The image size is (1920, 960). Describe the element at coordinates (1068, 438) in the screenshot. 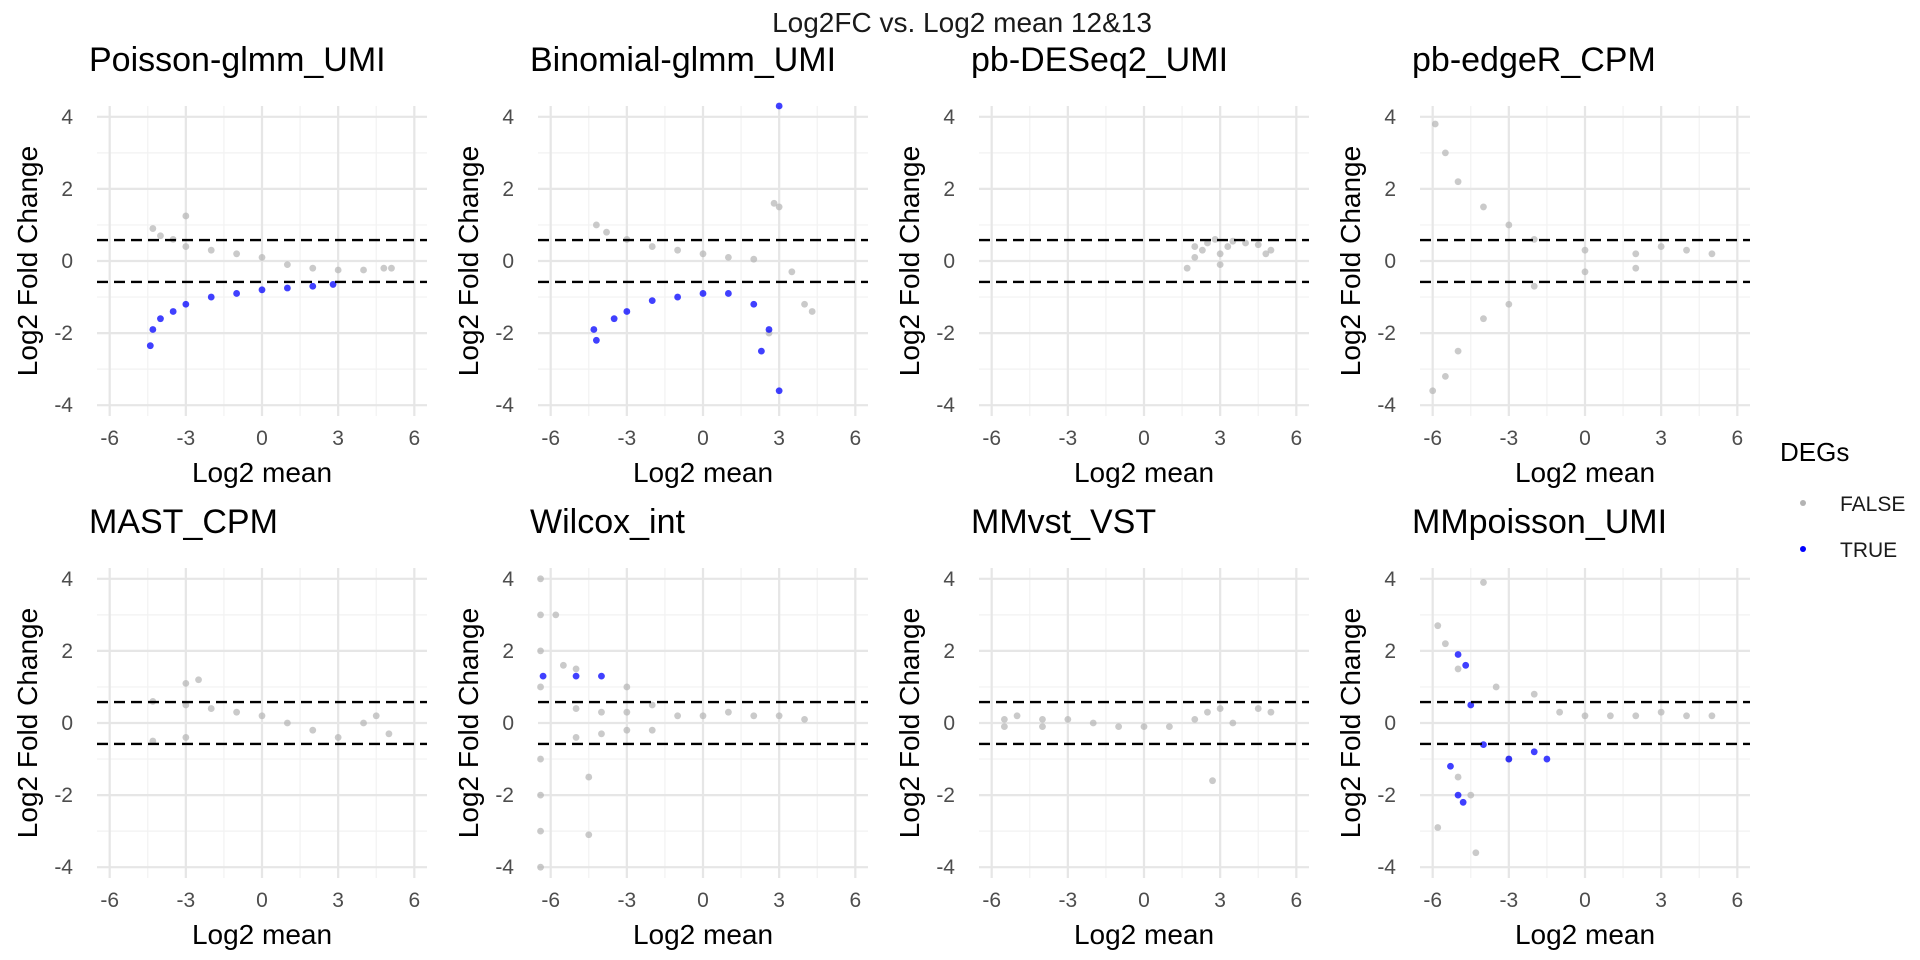

I see `x-tick-label: -3` at that location.